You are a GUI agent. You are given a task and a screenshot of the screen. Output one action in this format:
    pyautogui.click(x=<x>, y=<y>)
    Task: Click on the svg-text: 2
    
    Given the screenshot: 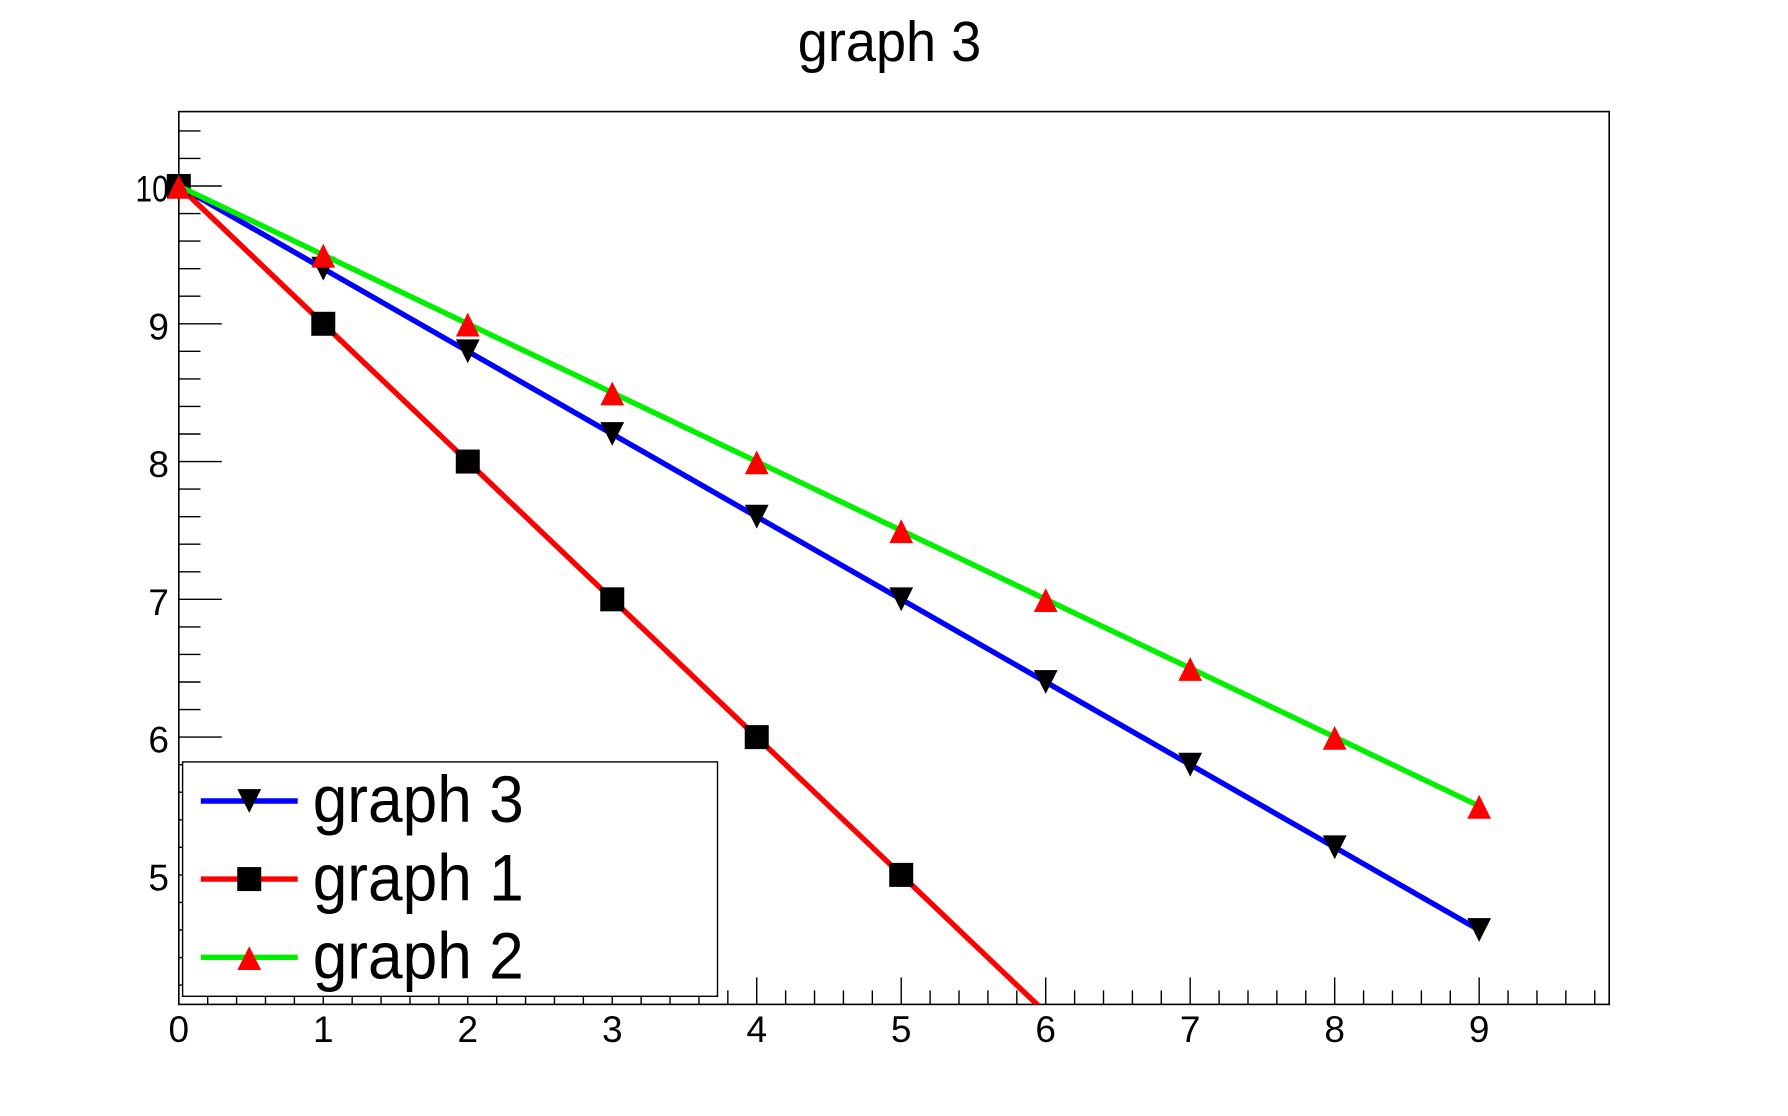 What is the action you would take?
    pyautogui.click(x=467, y=1029)
    